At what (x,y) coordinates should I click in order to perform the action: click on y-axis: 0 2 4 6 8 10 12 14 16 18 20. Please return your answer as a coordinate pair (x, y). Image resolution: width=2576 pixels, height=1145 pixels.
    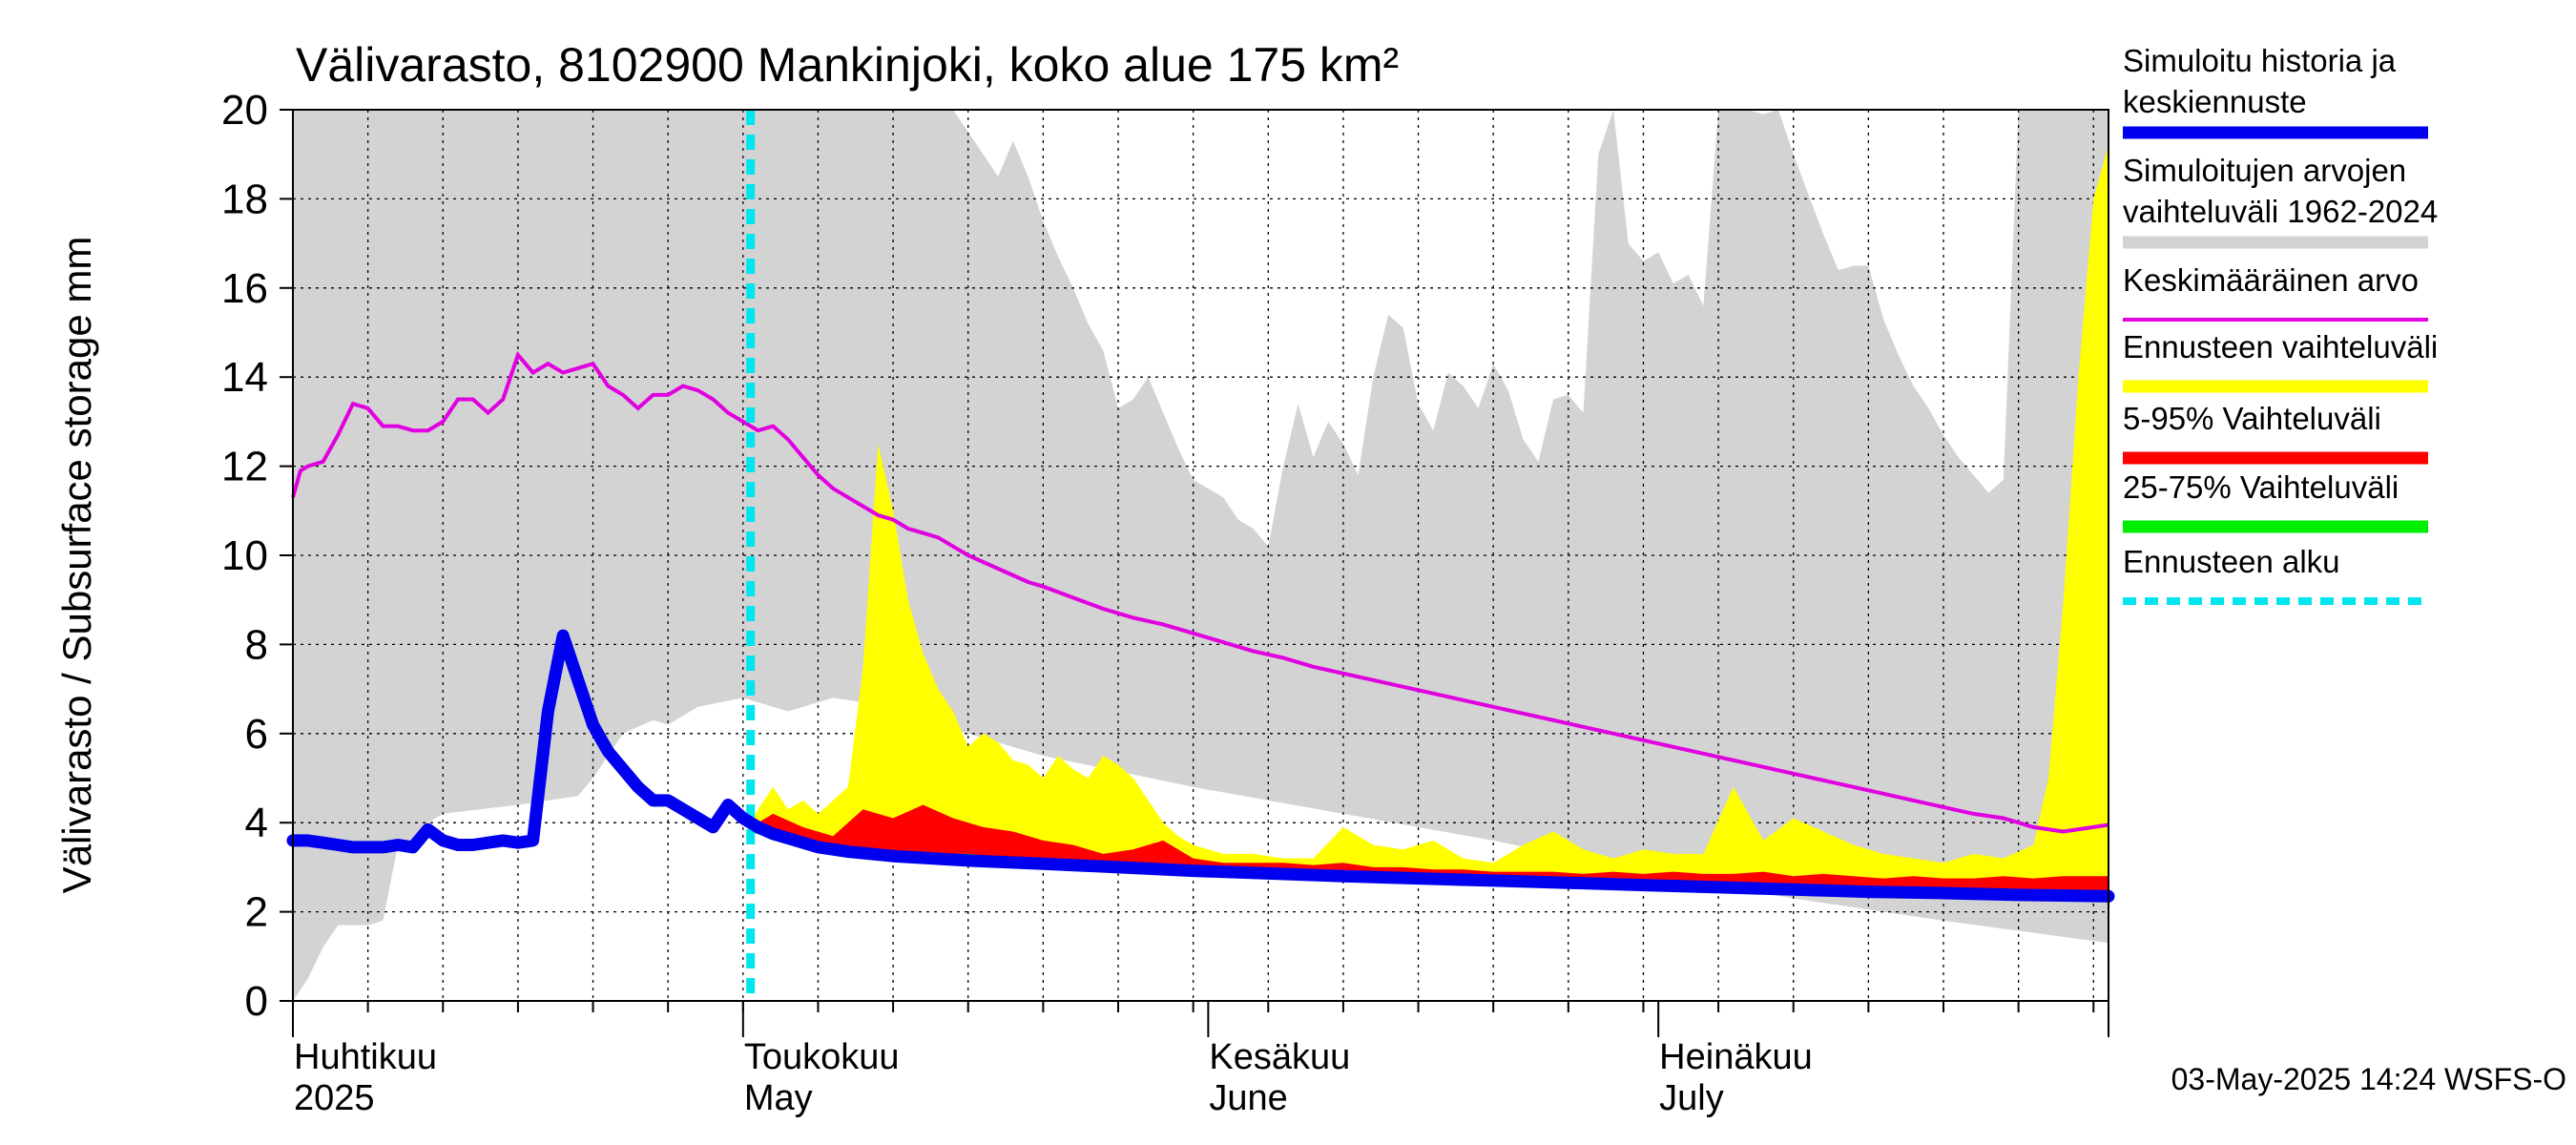
    Looking at the image, I should click on (257, 556).